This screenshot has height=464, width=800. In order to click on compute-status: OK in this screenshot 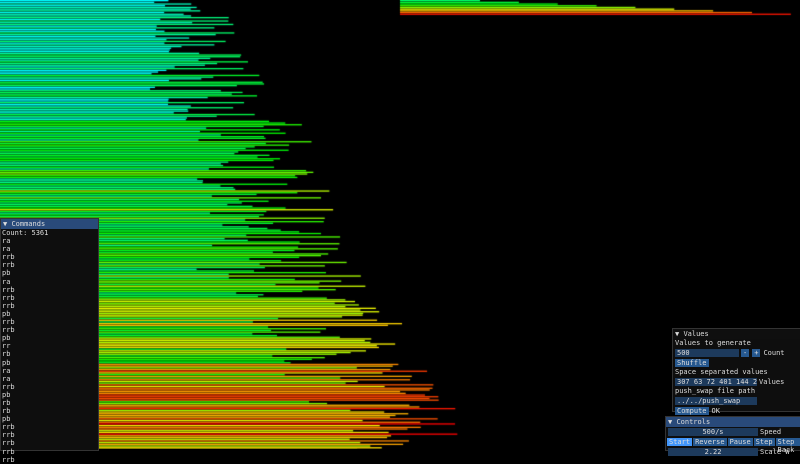, I will do `click(715, 411)`.